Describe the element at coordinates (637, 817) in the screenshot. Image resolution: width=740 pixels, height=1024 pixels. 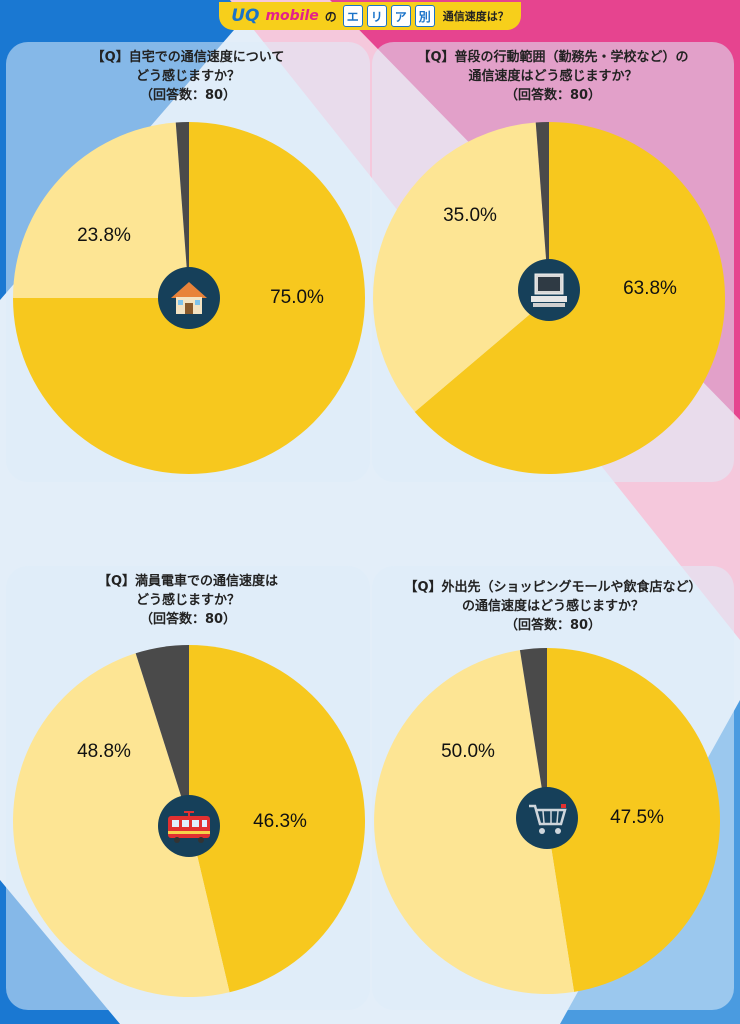
I see `slice-label: 47.5%` at that location.